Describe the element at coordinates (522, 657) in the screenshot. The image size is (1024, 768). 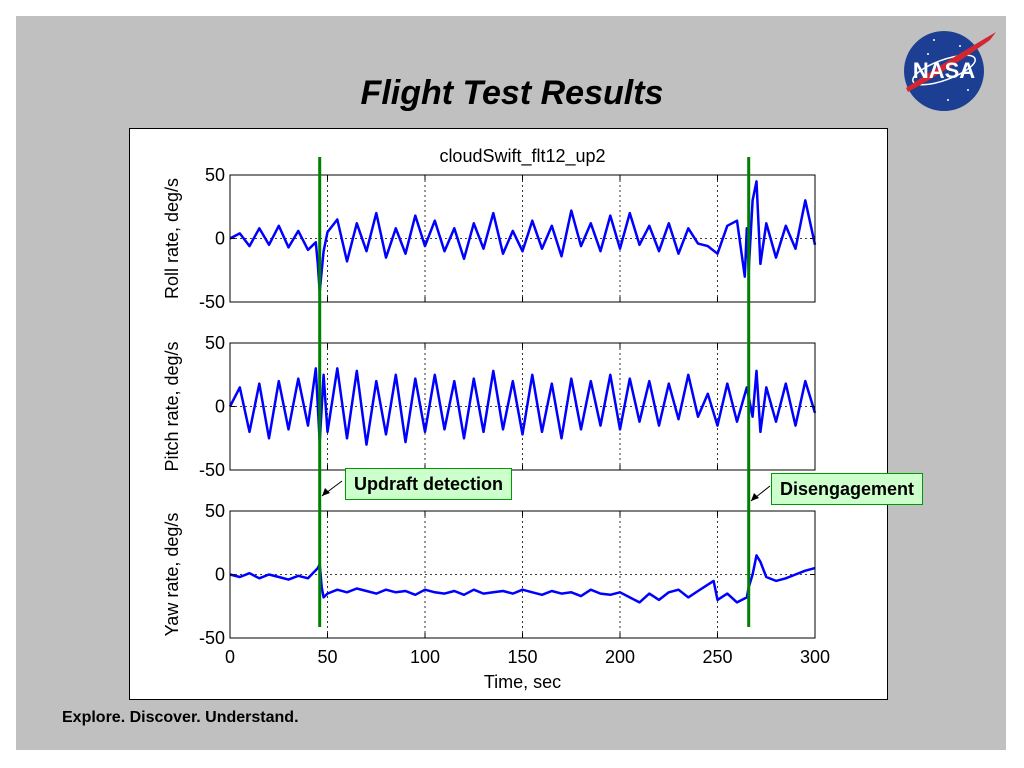
I see `x-tick-label: 150` at that location.